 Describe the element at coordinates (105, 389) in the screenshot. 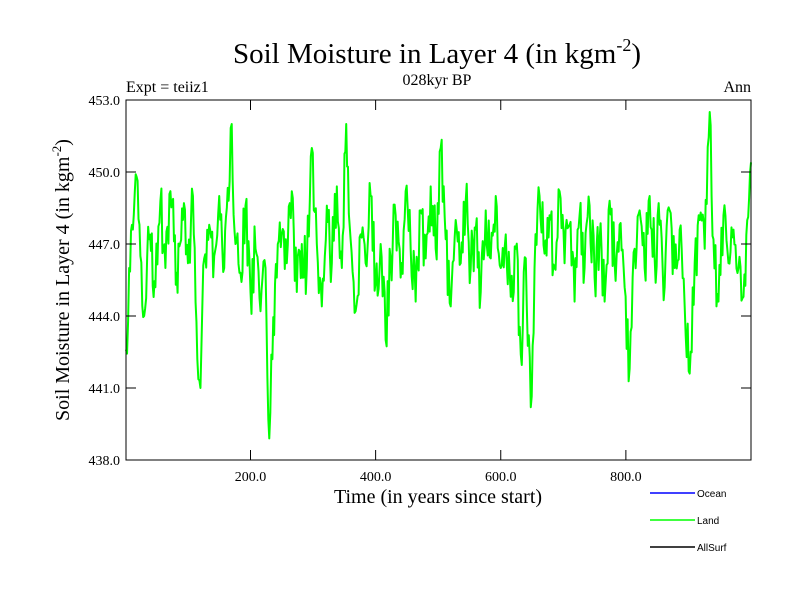

I see `y-tick-label: 441.0` at that location.